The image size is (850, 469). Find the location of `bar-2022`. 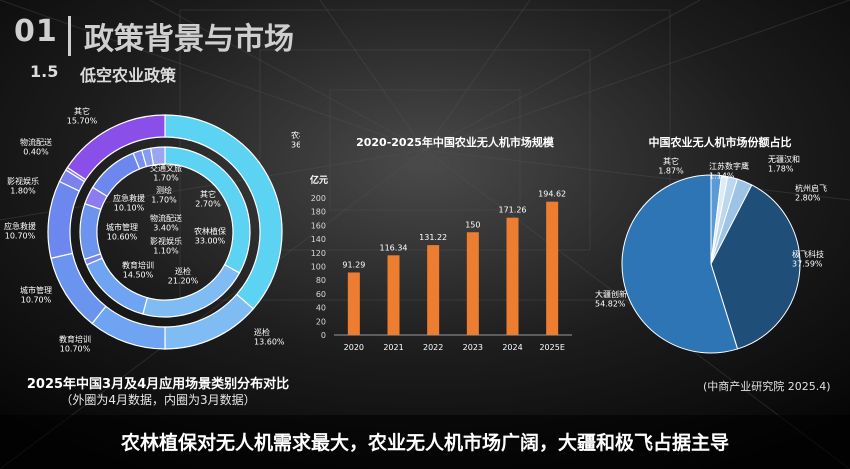

bar-2022 is located at coordinates (433, 290).